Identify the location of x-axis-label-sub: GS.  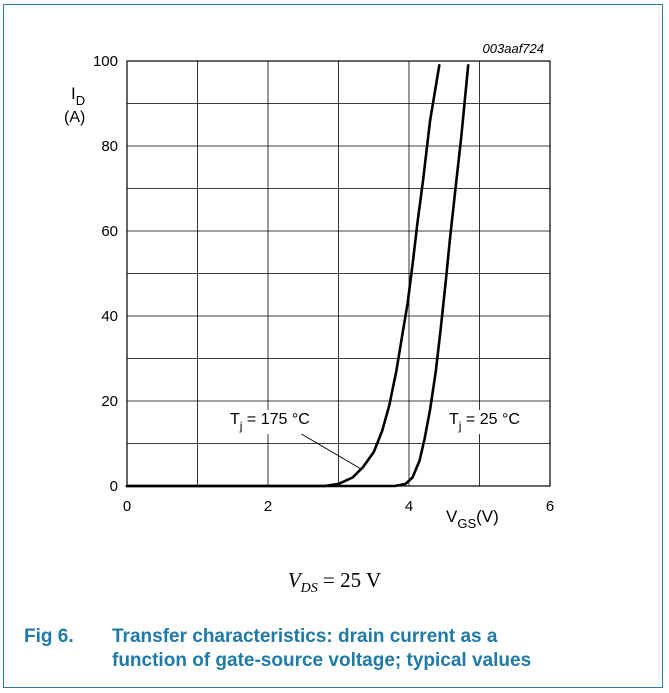
(466, 523).